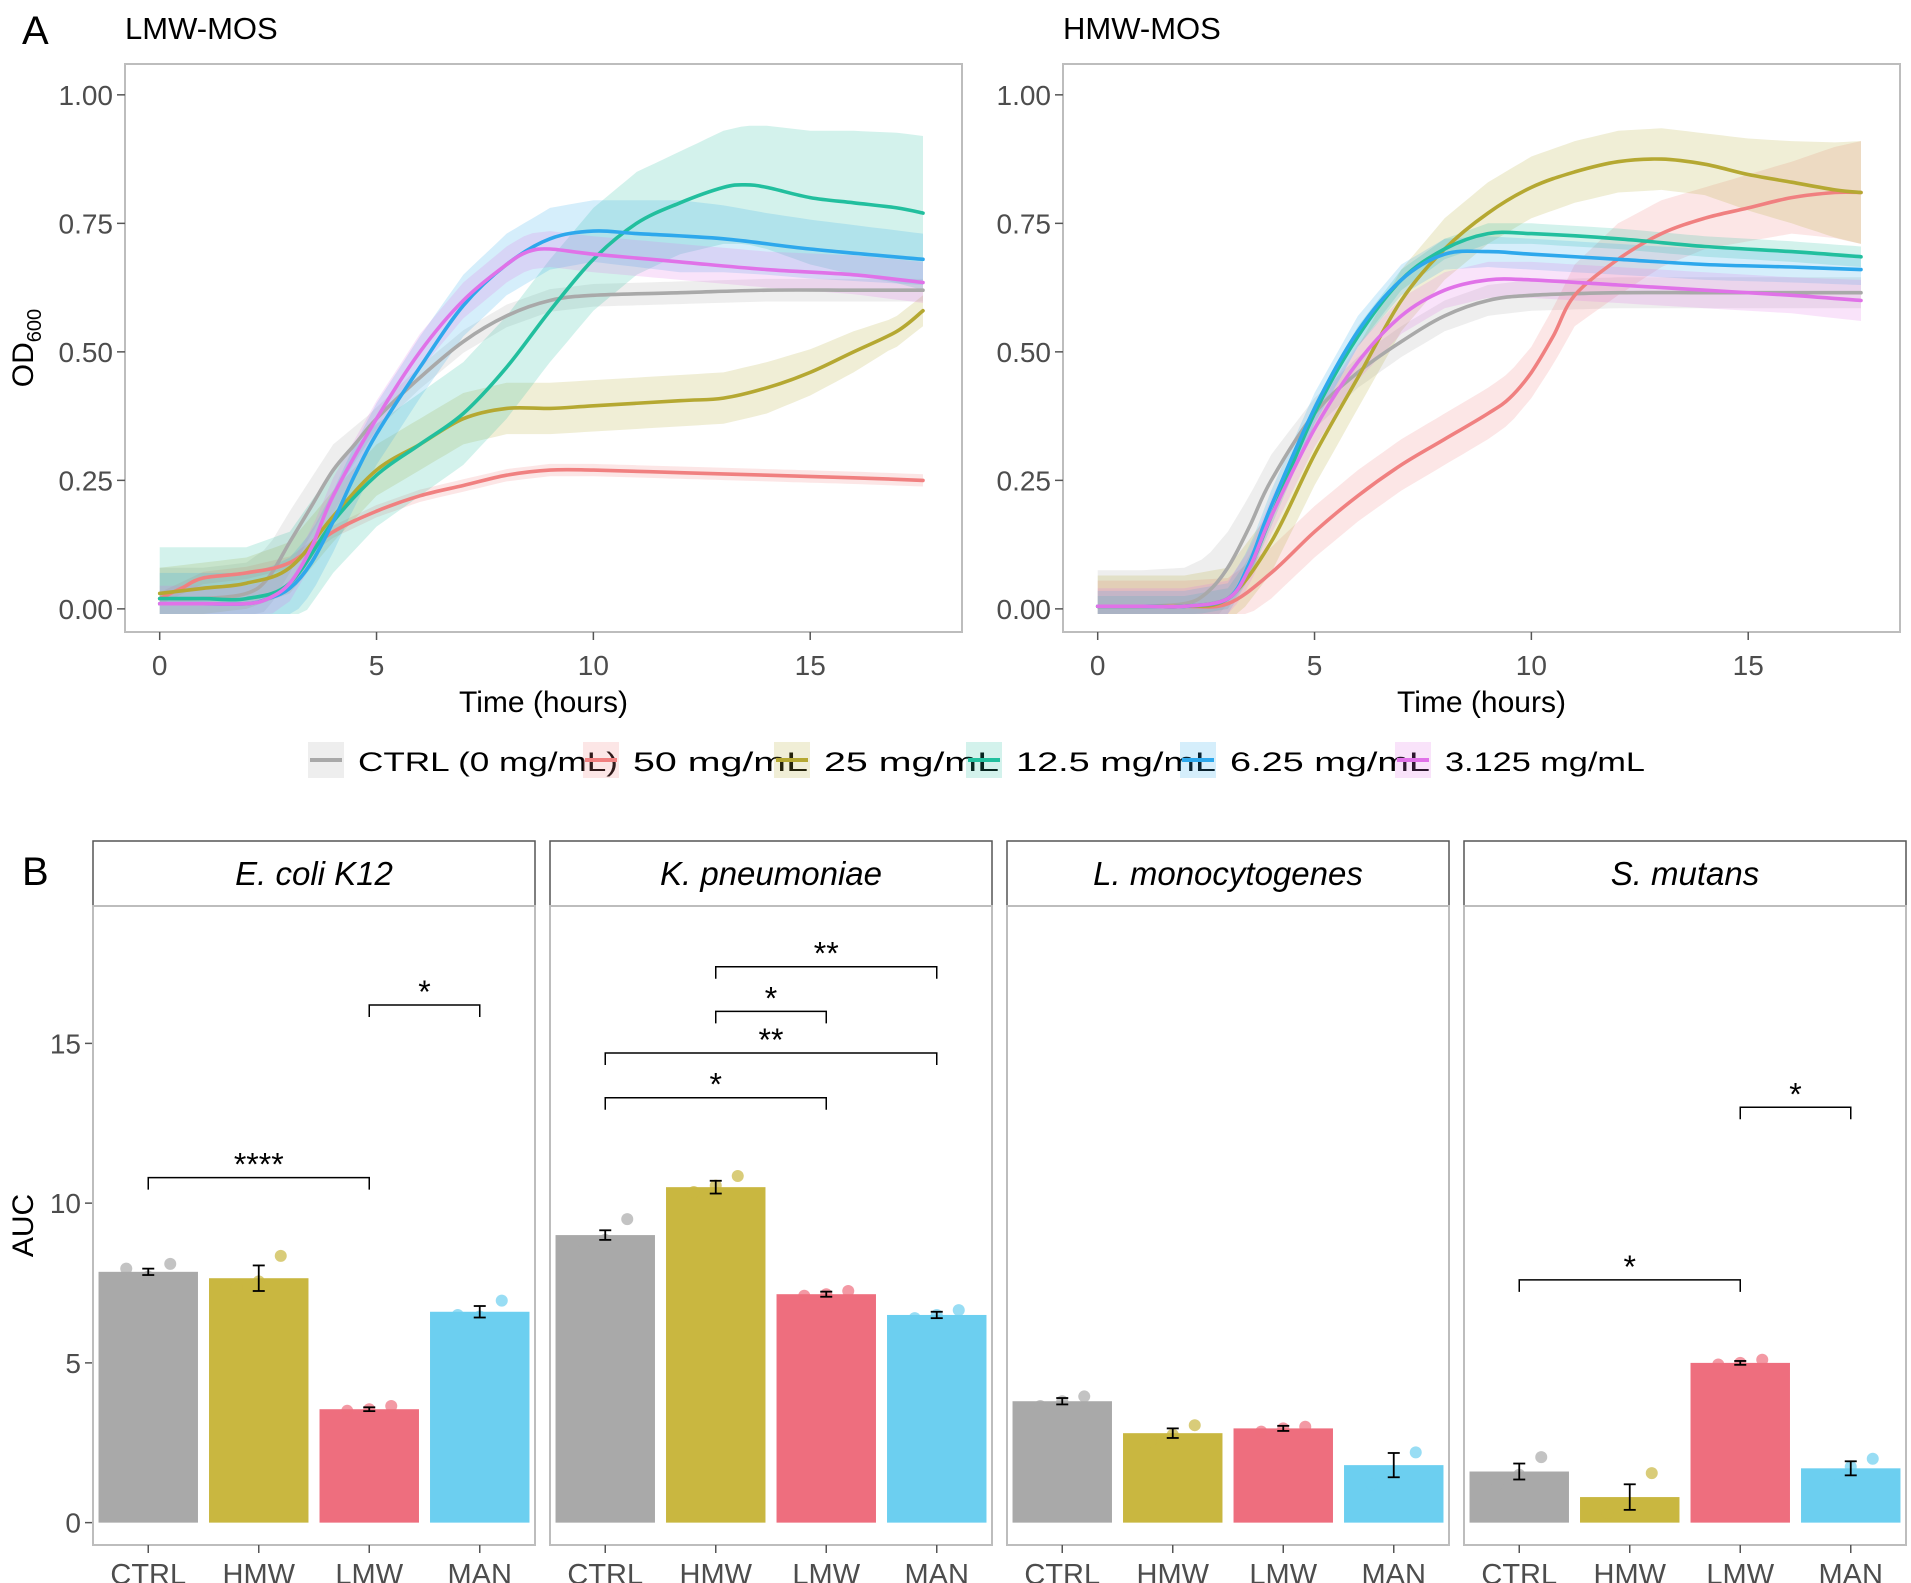 The height and width of the screenshot is (1583, 1911). Describe the element at coordinates (593, 665) in the screenshot. I see `x-tick-label: 10` at that location.